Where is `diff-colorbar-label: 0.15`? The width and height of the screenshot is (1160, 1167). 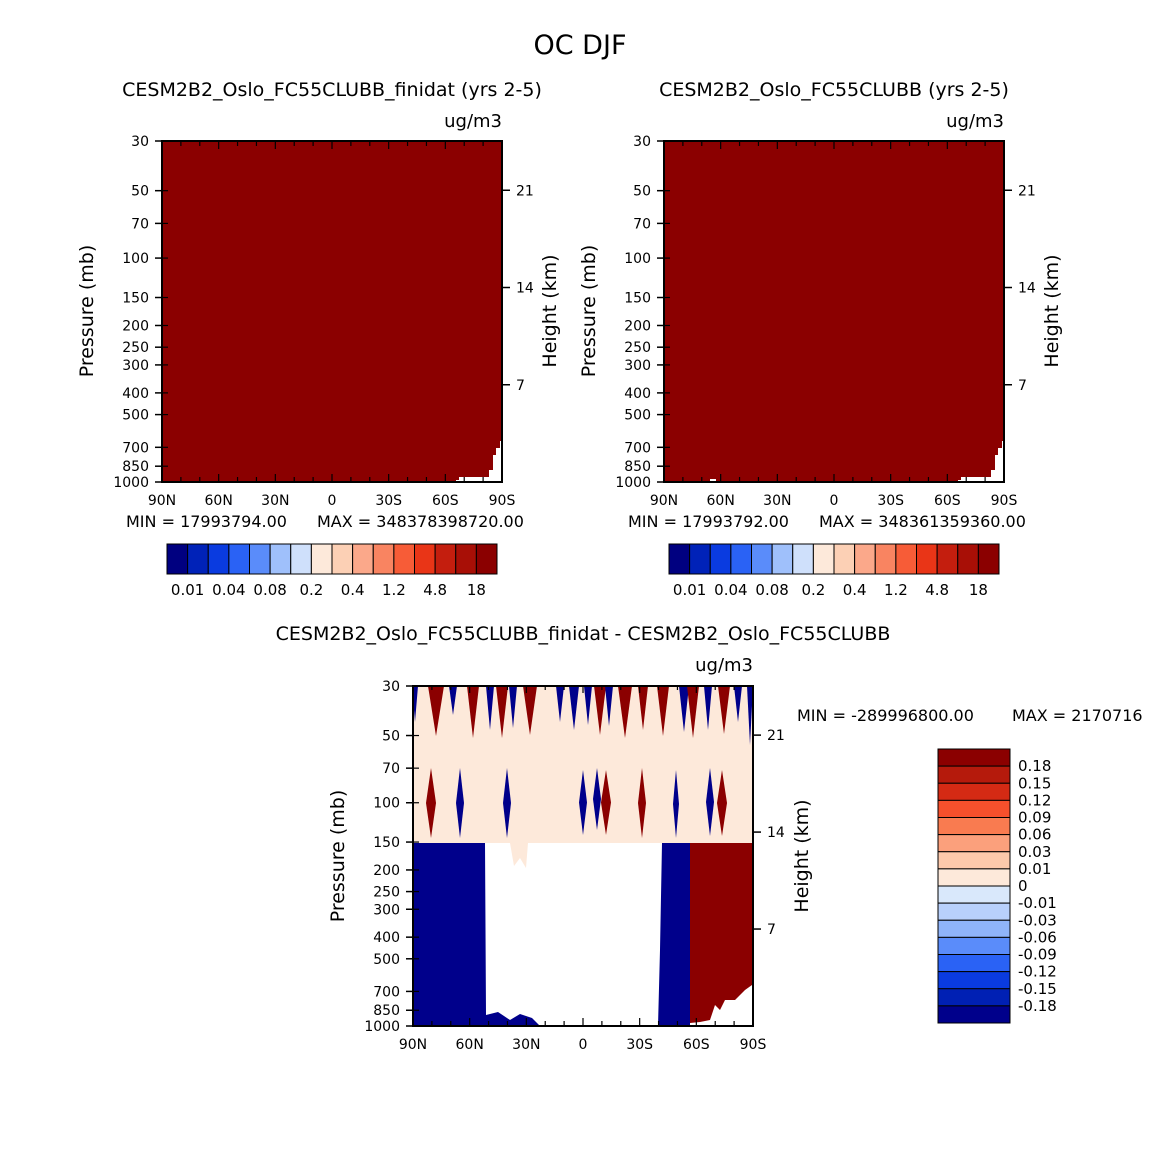
diff-colorbar-label: 0.15 is located at coordinates (1034, 783).